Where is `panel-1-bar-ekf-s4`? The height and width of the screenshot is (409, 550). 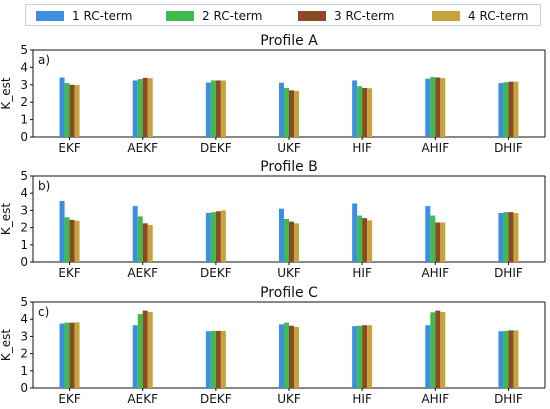
panel-1-bar-ekf-s4 is located at coordinates (77, 111).